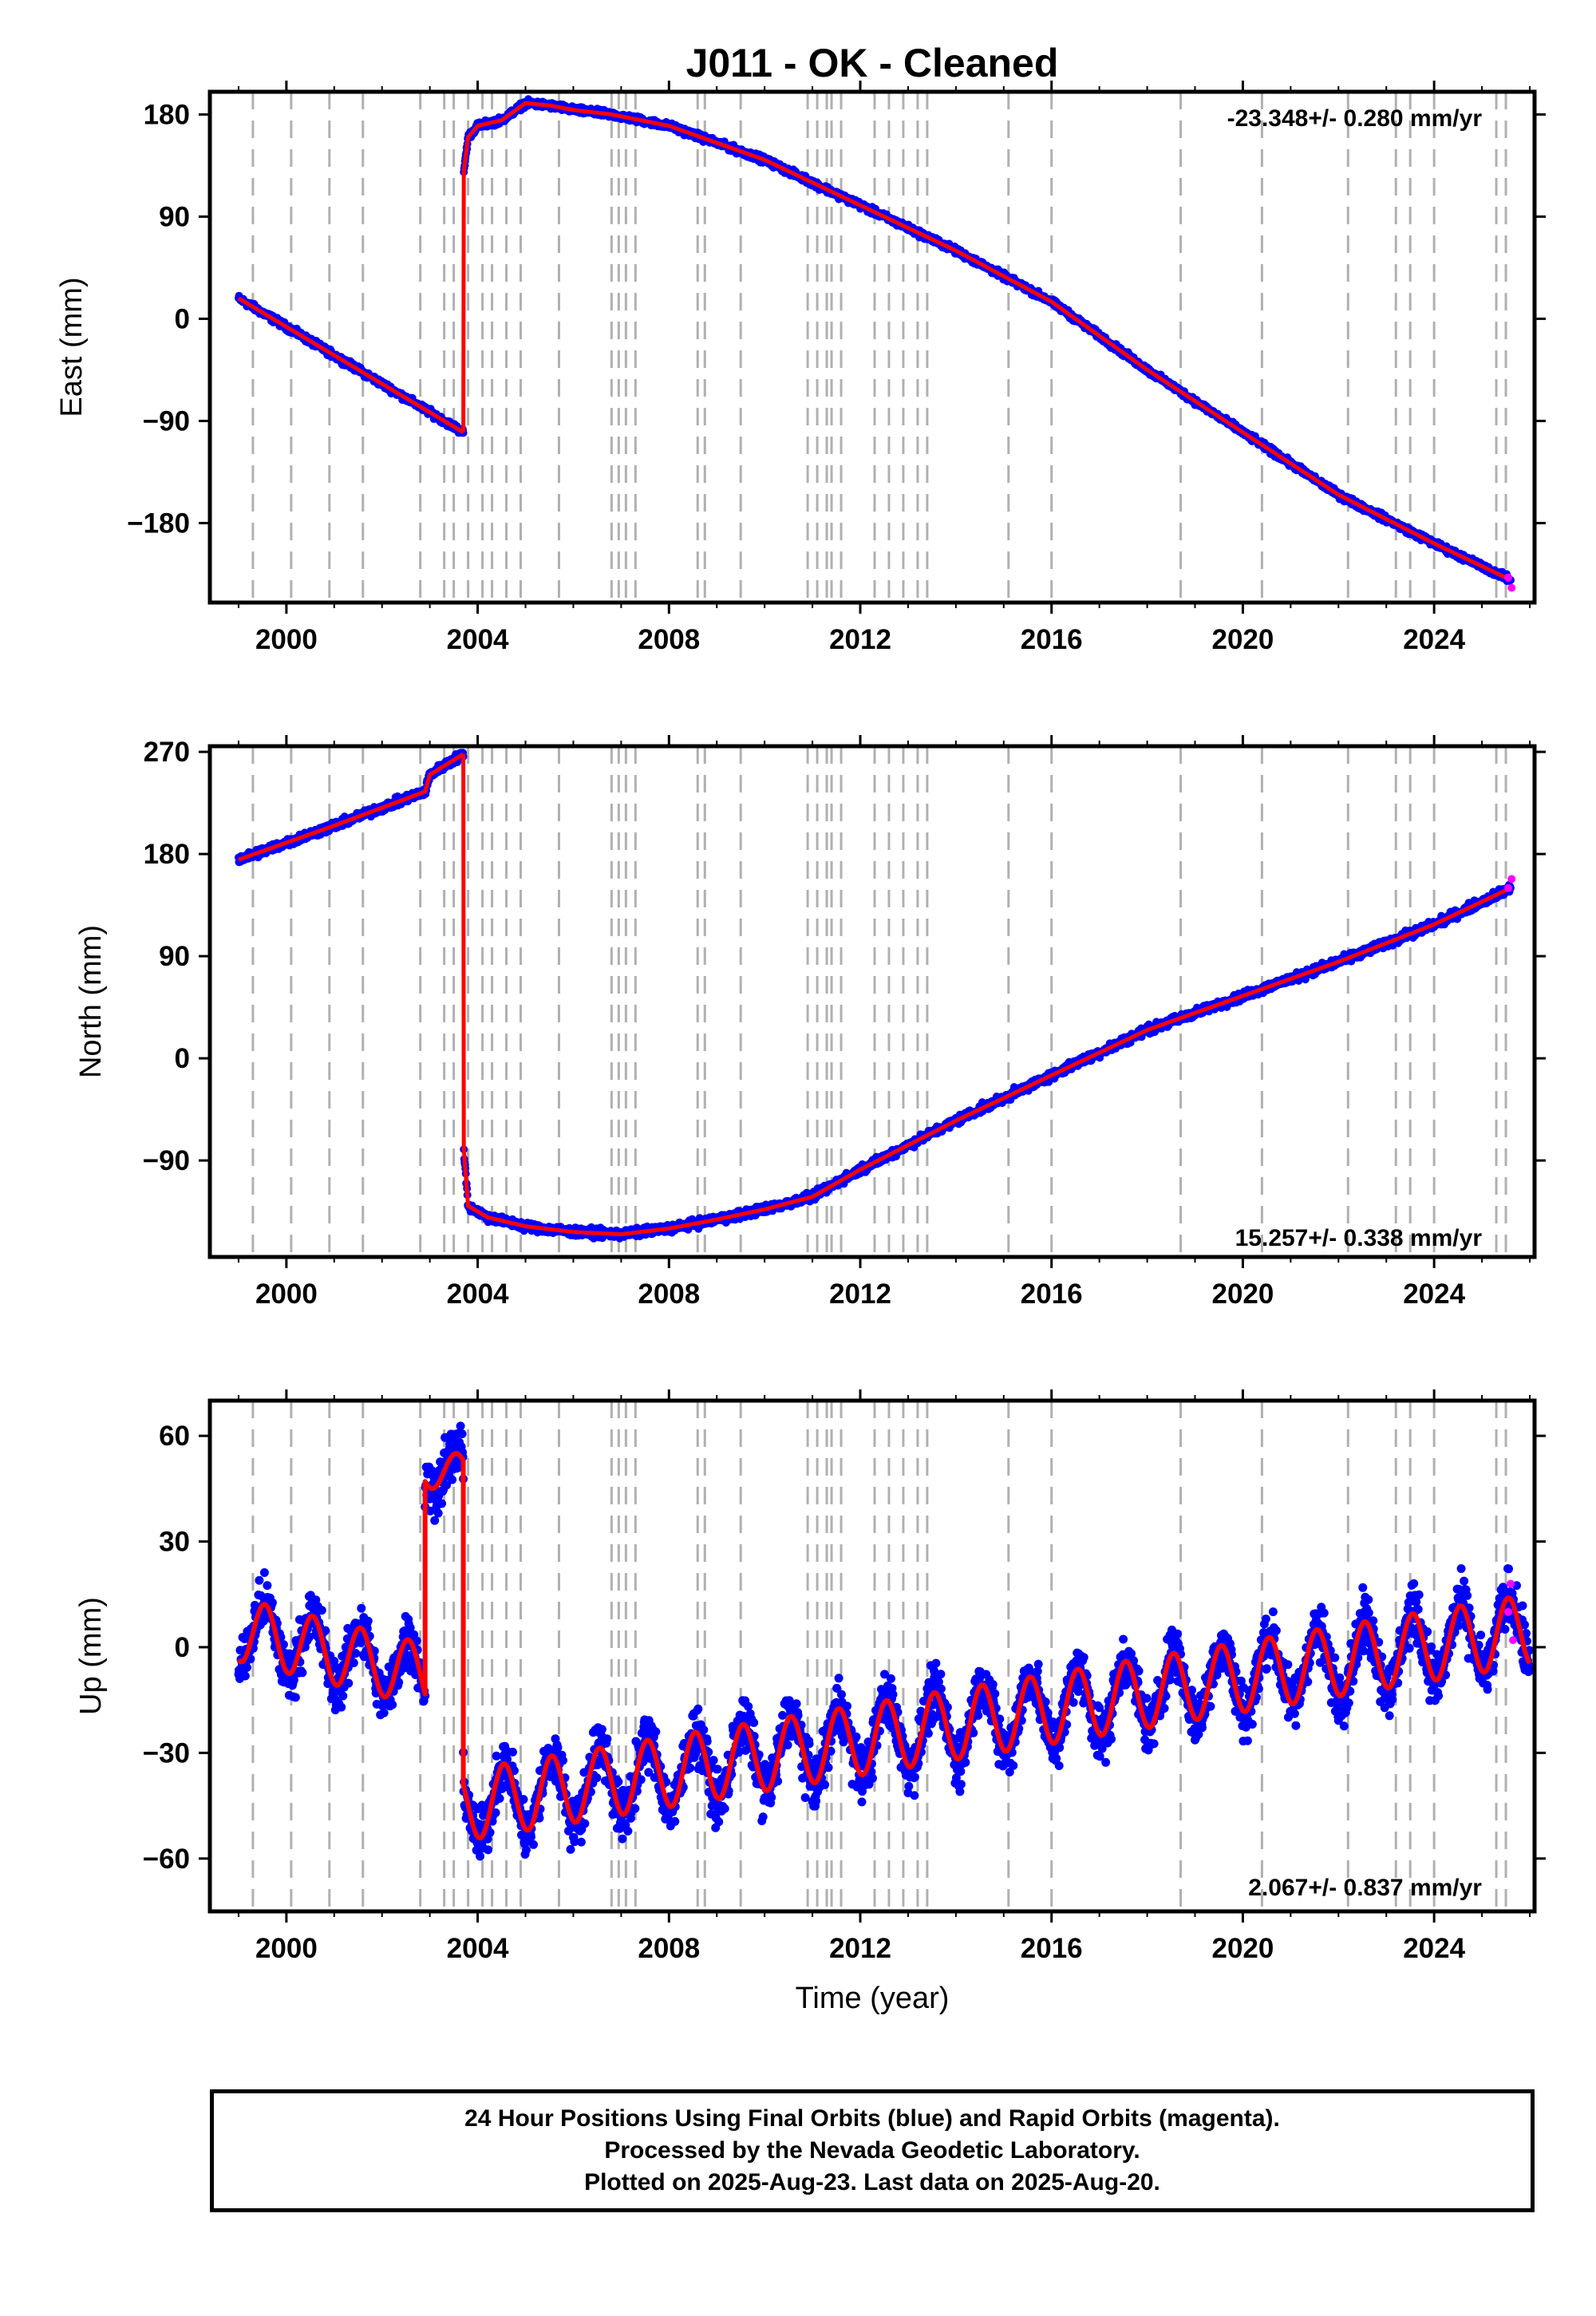 This screenshot has height=2316, width=1596. Describe the element at coordinates (158, 523) in the screenshot. I see `y-tick-label: −180` at that location.